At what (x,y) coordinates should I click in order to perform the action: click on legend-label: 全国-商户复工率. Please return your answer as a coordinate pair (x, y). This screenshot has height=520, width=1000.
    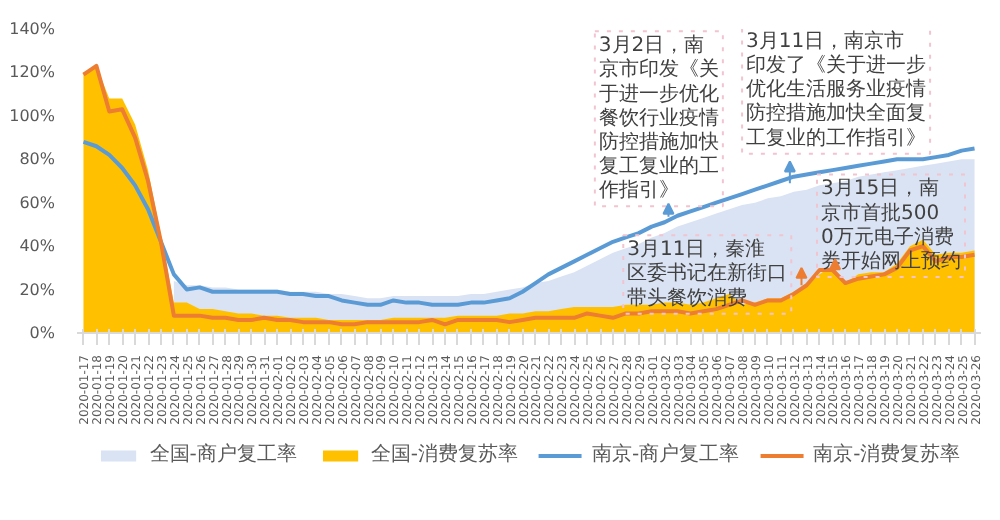
    Looking at the image, I should click on (223, 454).